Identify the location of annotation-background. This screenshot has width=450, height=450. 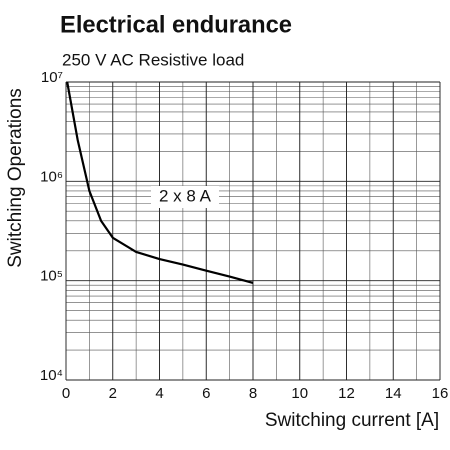
(185, 197).